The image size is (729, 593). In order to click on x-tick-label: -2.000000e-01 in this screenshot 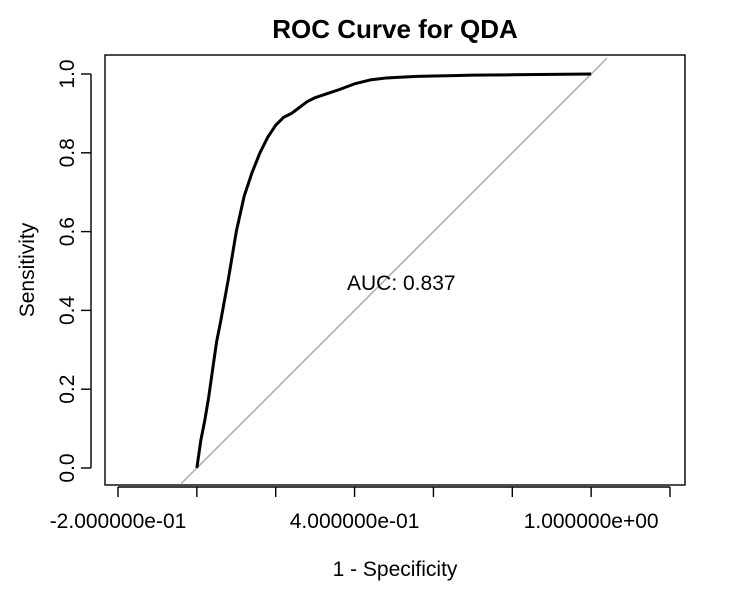, I will do `click(118, 521)`.